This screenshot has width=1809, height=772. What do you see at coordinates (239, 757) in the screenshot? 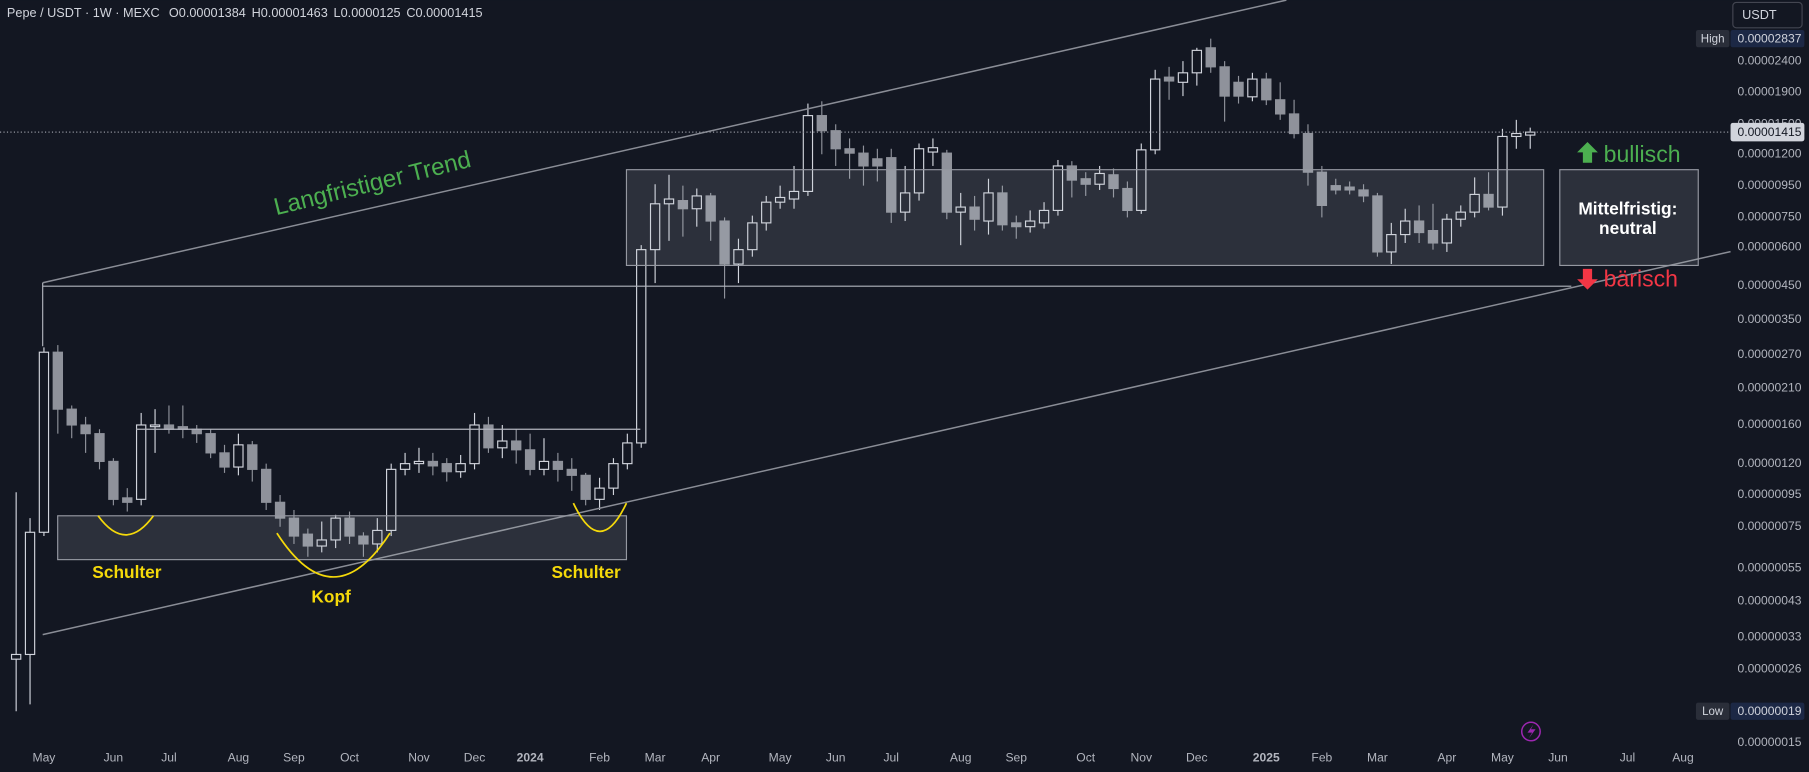
I see `x-tick-label: Aug` at bounding box center [239, 757].